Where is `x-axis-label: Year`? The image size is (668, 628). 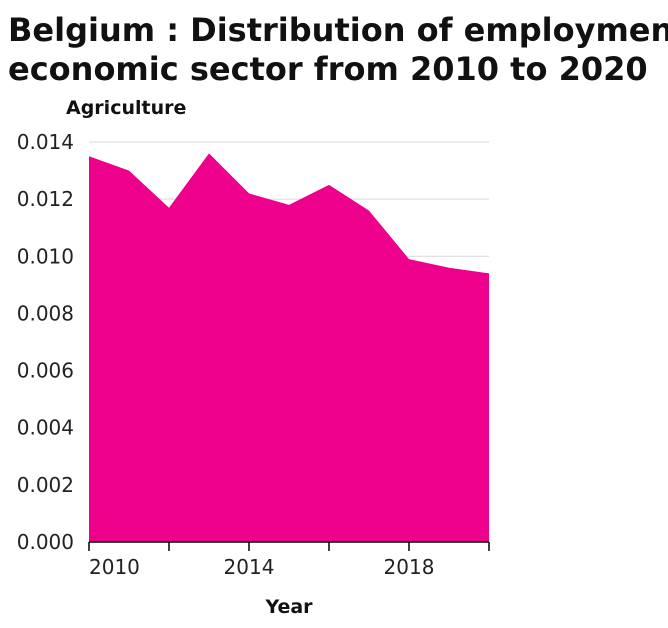
x-axis-label: Year is located at coordinates (288, 607).